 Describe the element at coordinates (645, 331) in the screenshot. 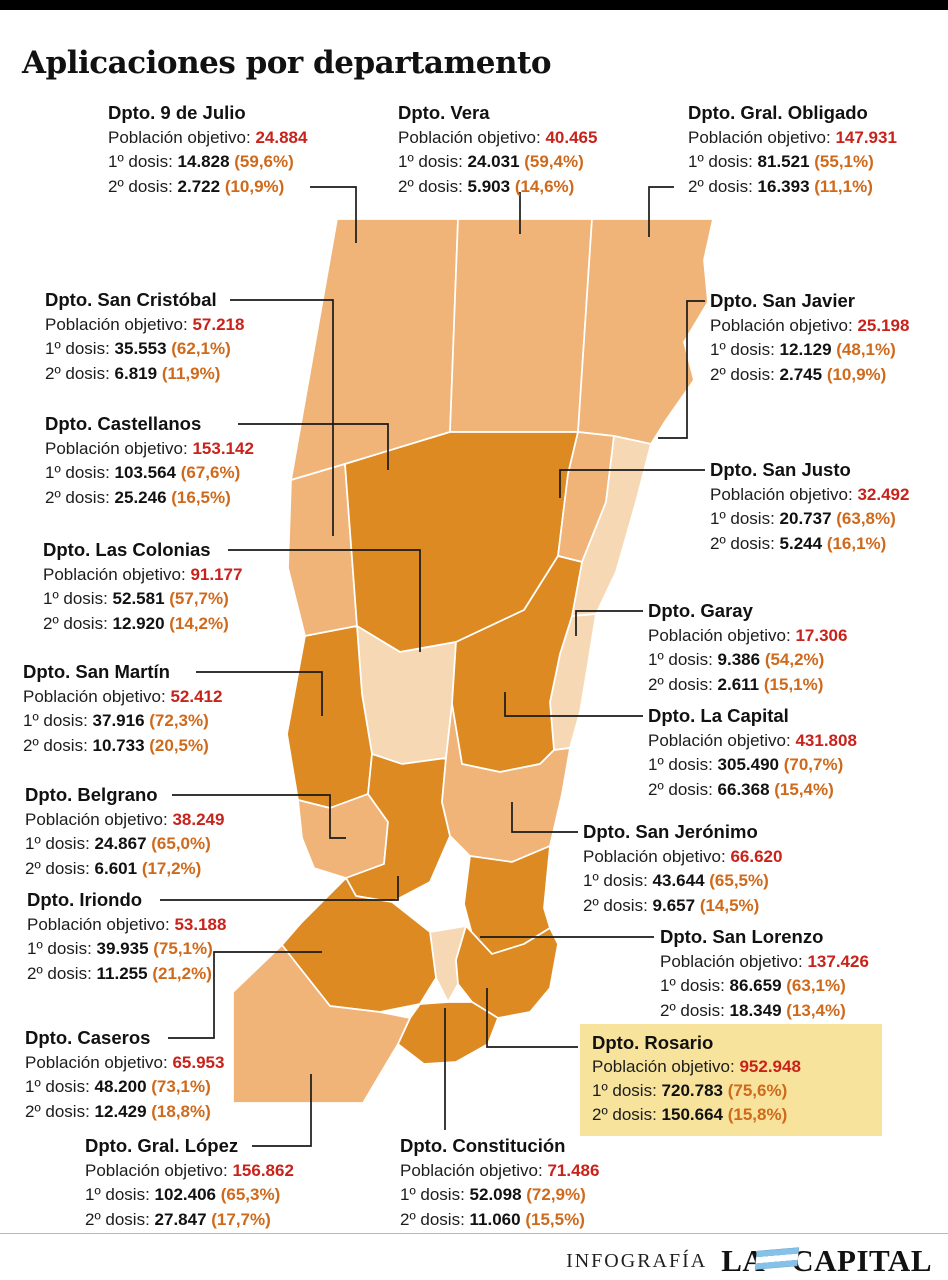

I see `map-region-gral-obligado` at that location.